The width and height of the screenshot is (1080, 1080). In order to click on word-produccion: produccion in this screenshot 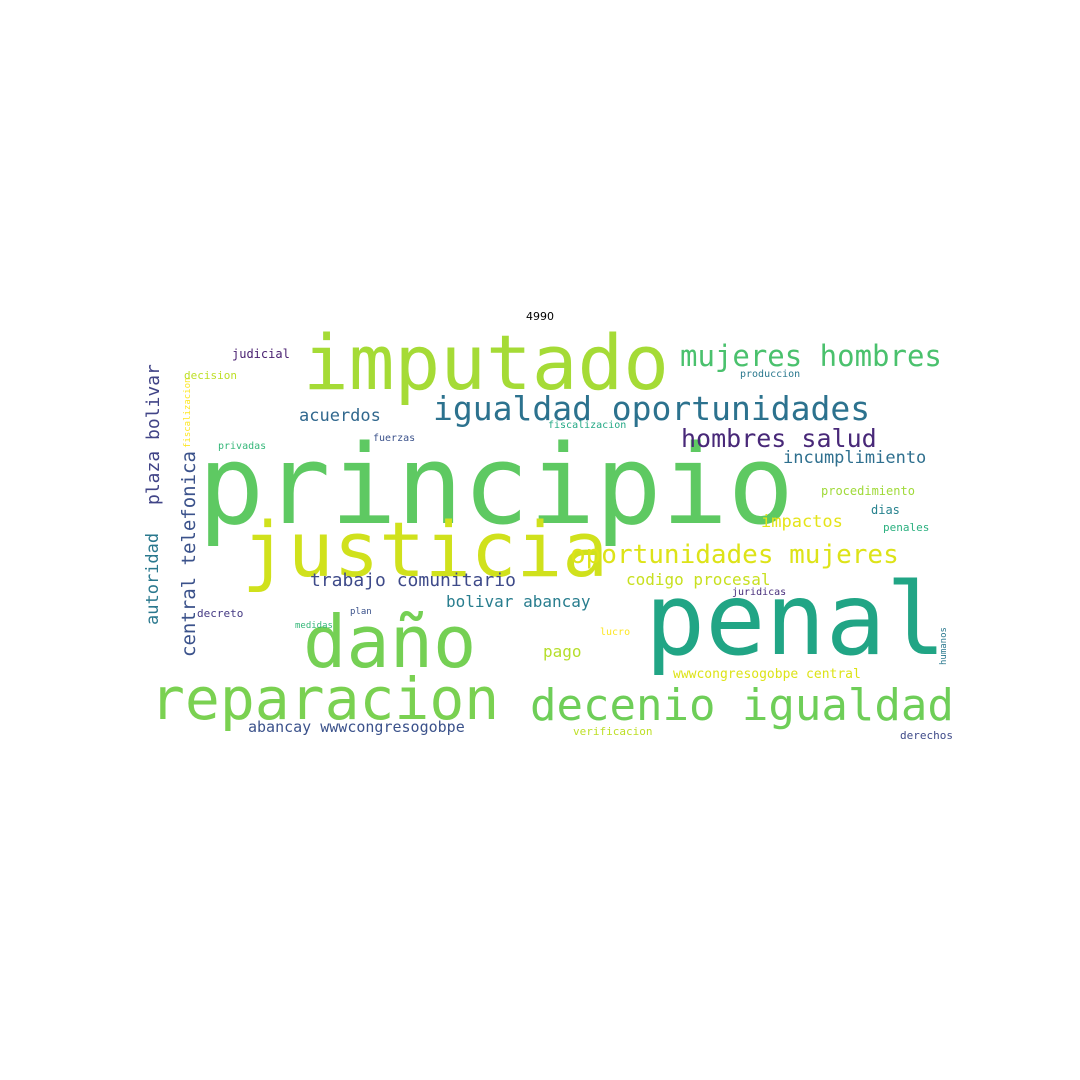, I will do `click(770, 374)`.